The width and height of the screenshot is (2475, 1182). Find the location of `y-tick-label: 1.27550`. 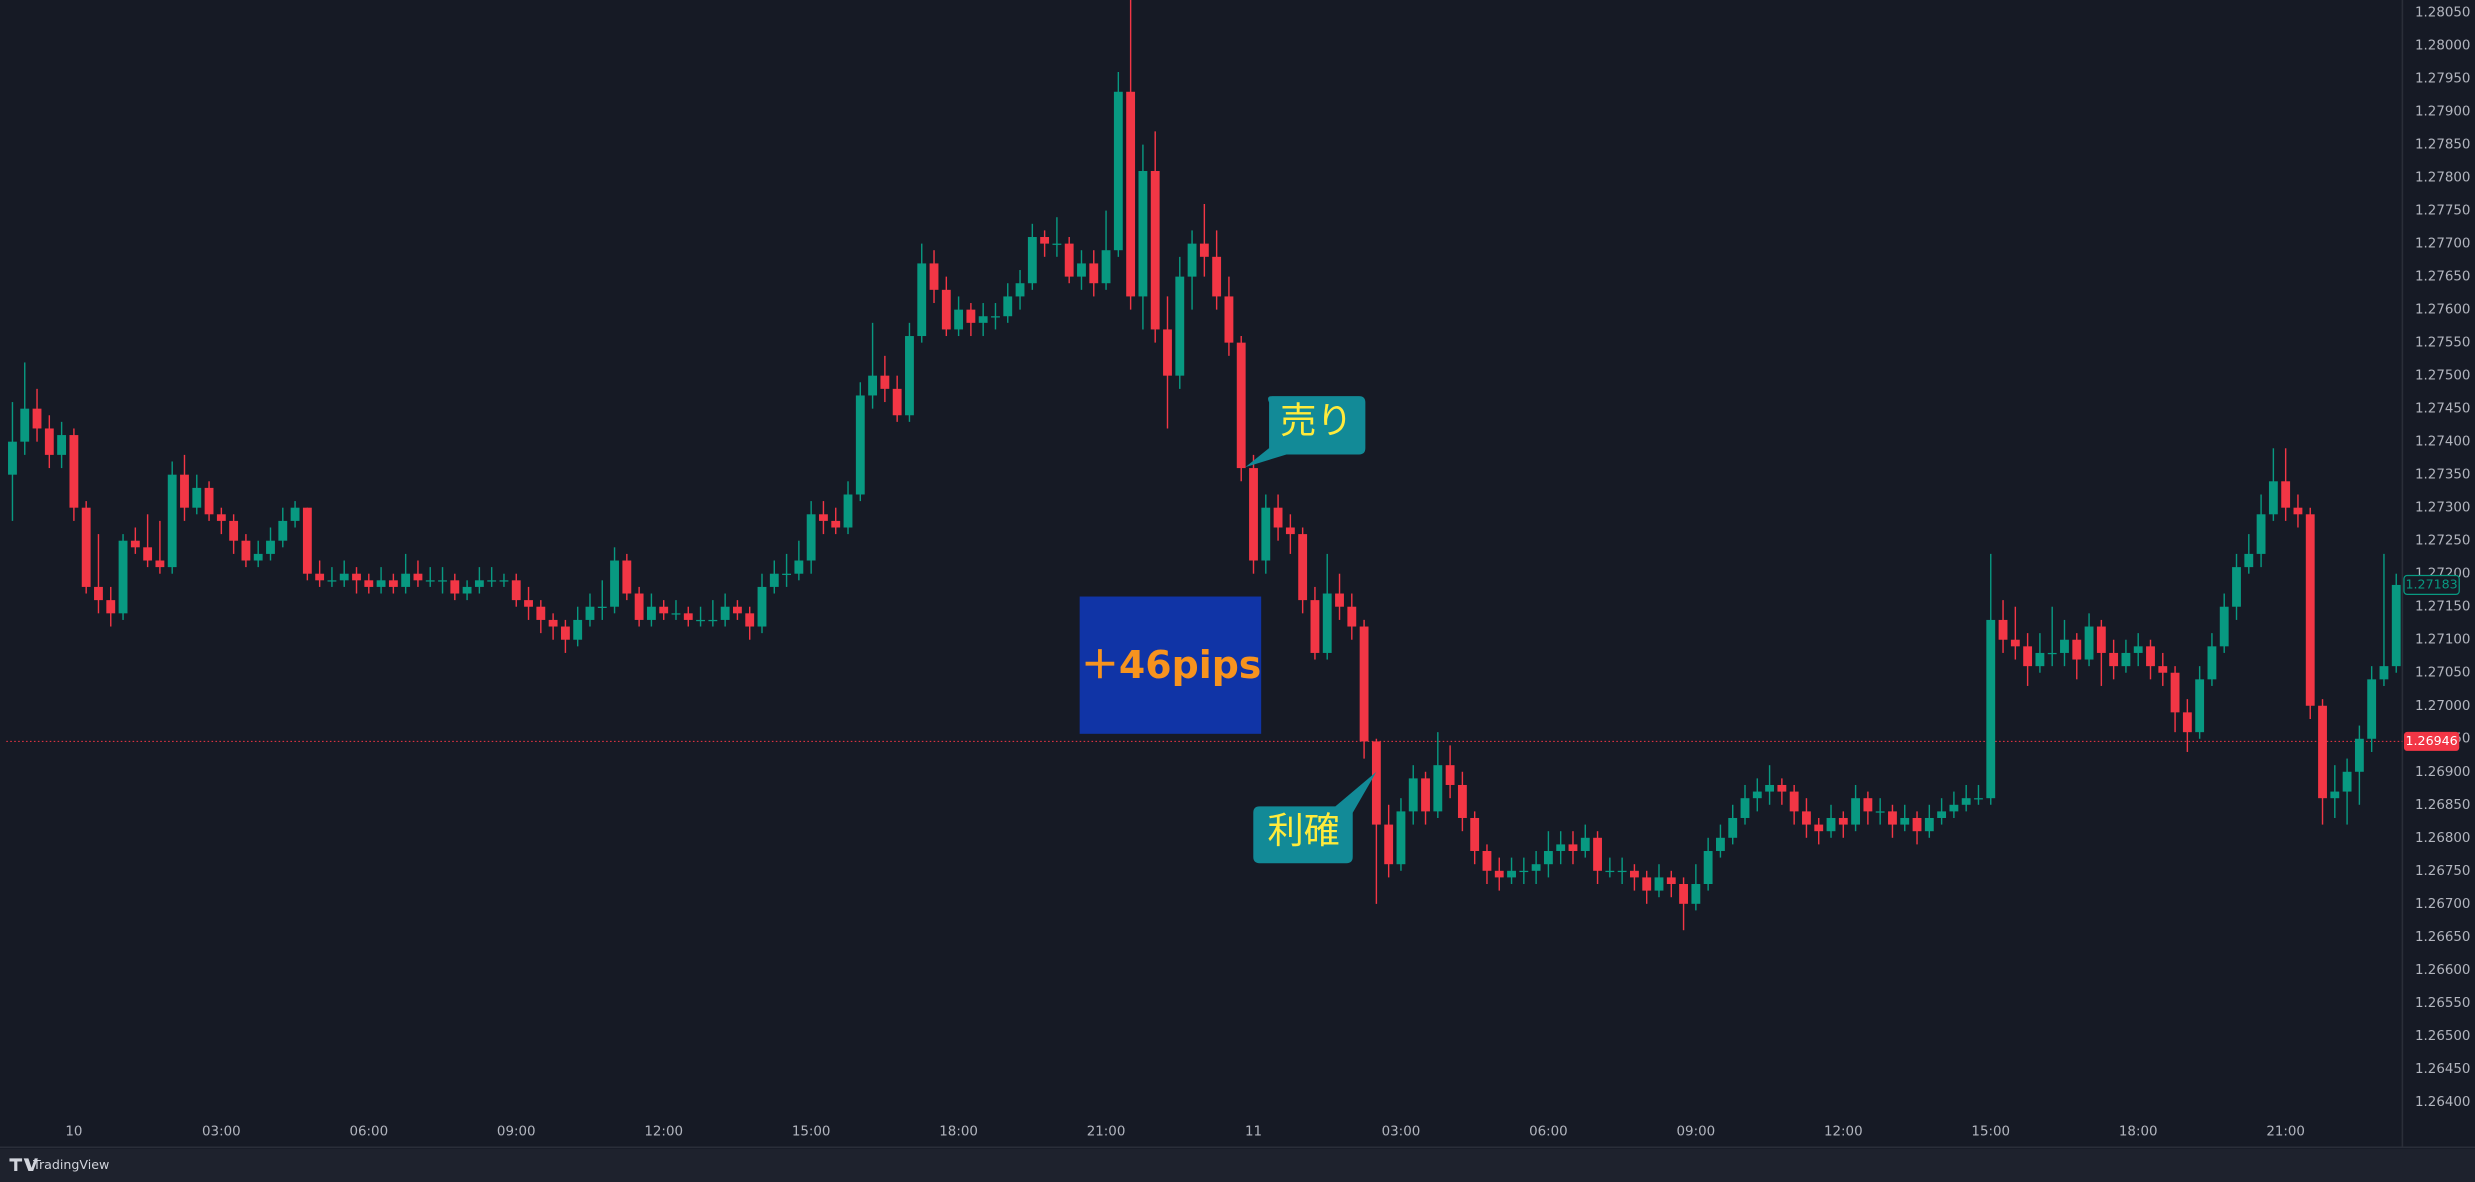

y-tick-label: 1.27550 is located at coordinates (2442, 343).